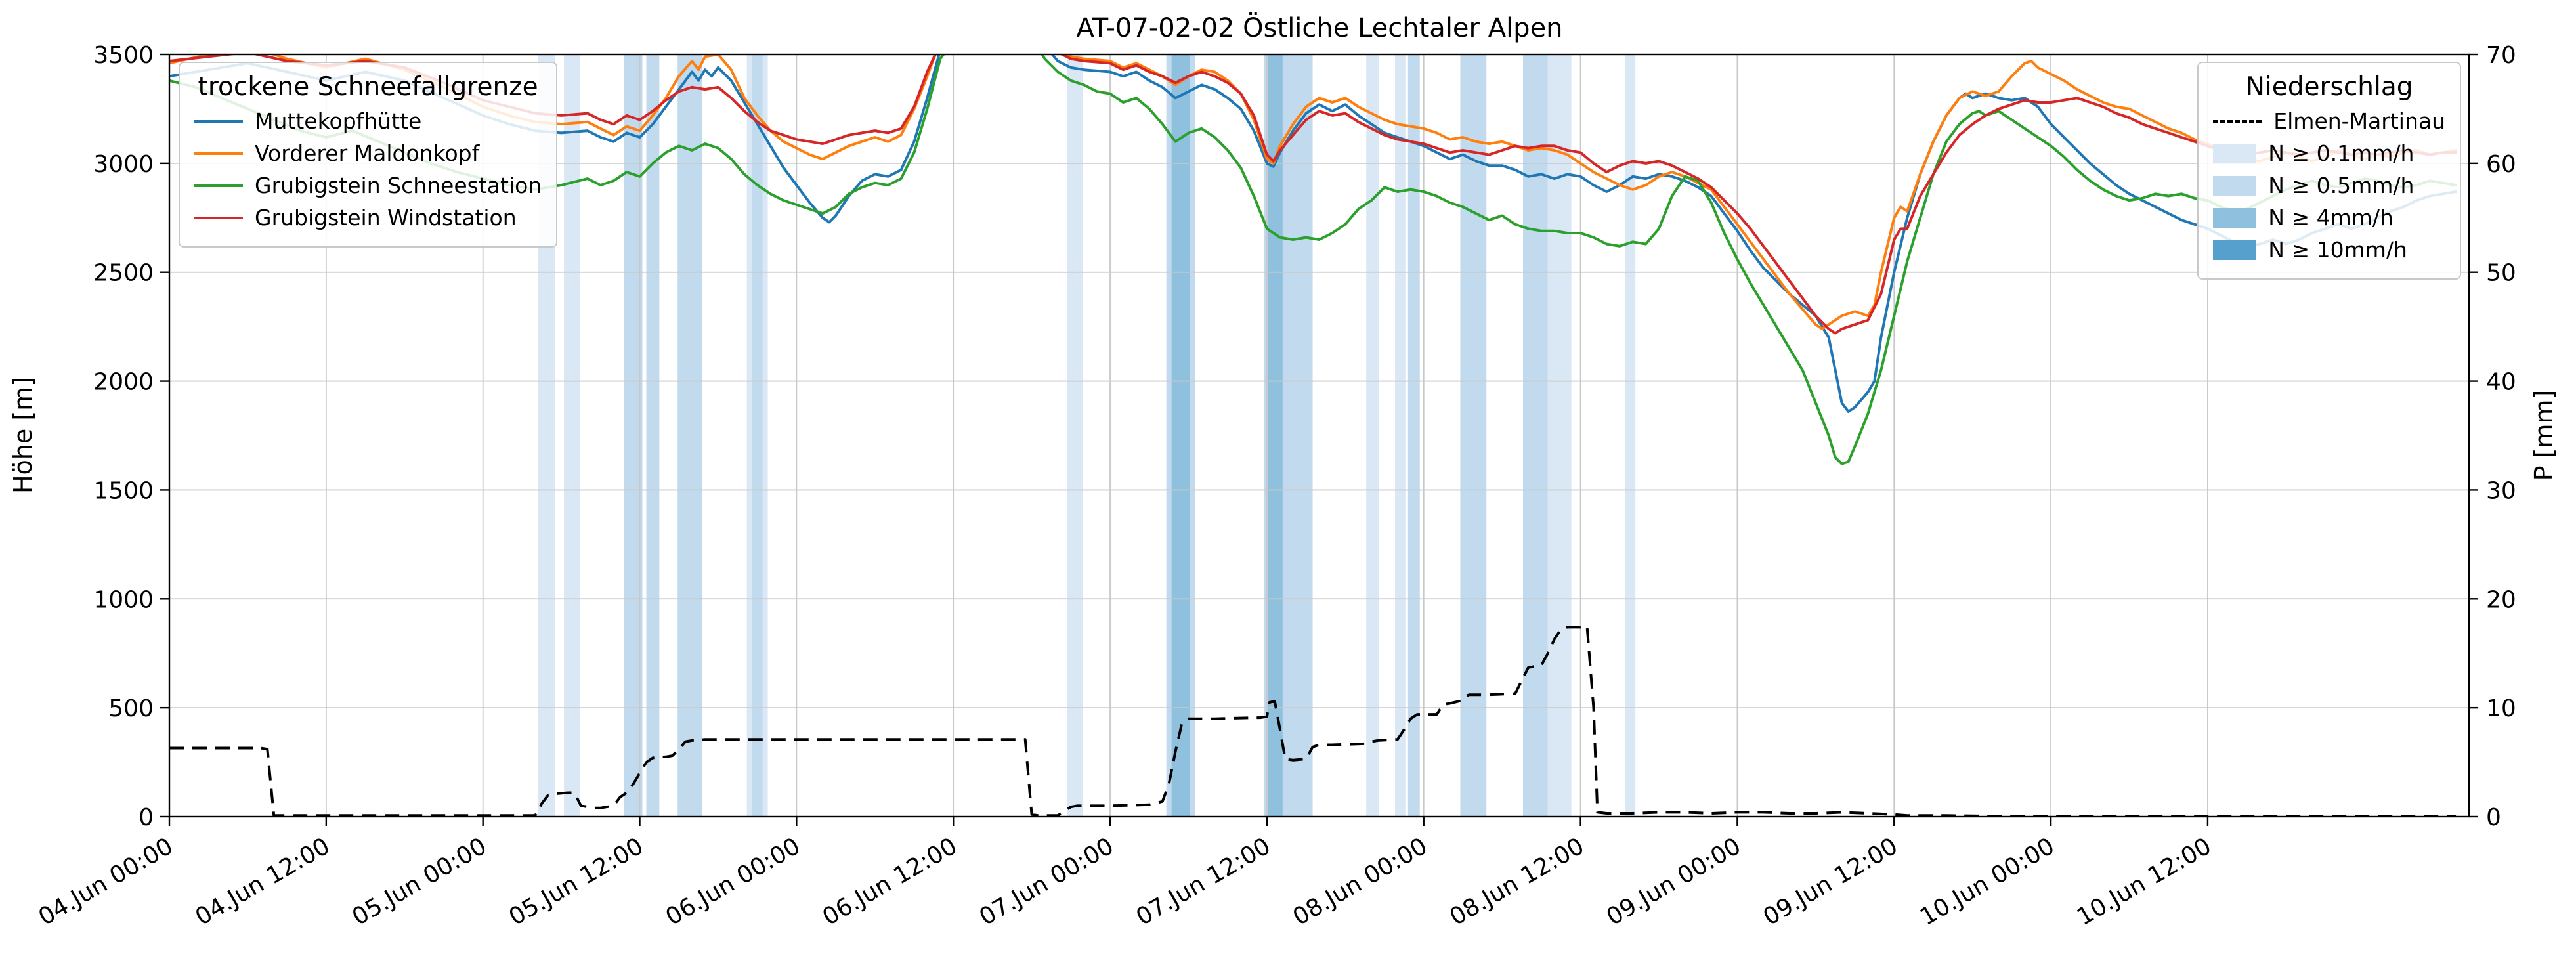  I want to click on legend-item-label: Elmen-Martinau, so click(2359, 121).